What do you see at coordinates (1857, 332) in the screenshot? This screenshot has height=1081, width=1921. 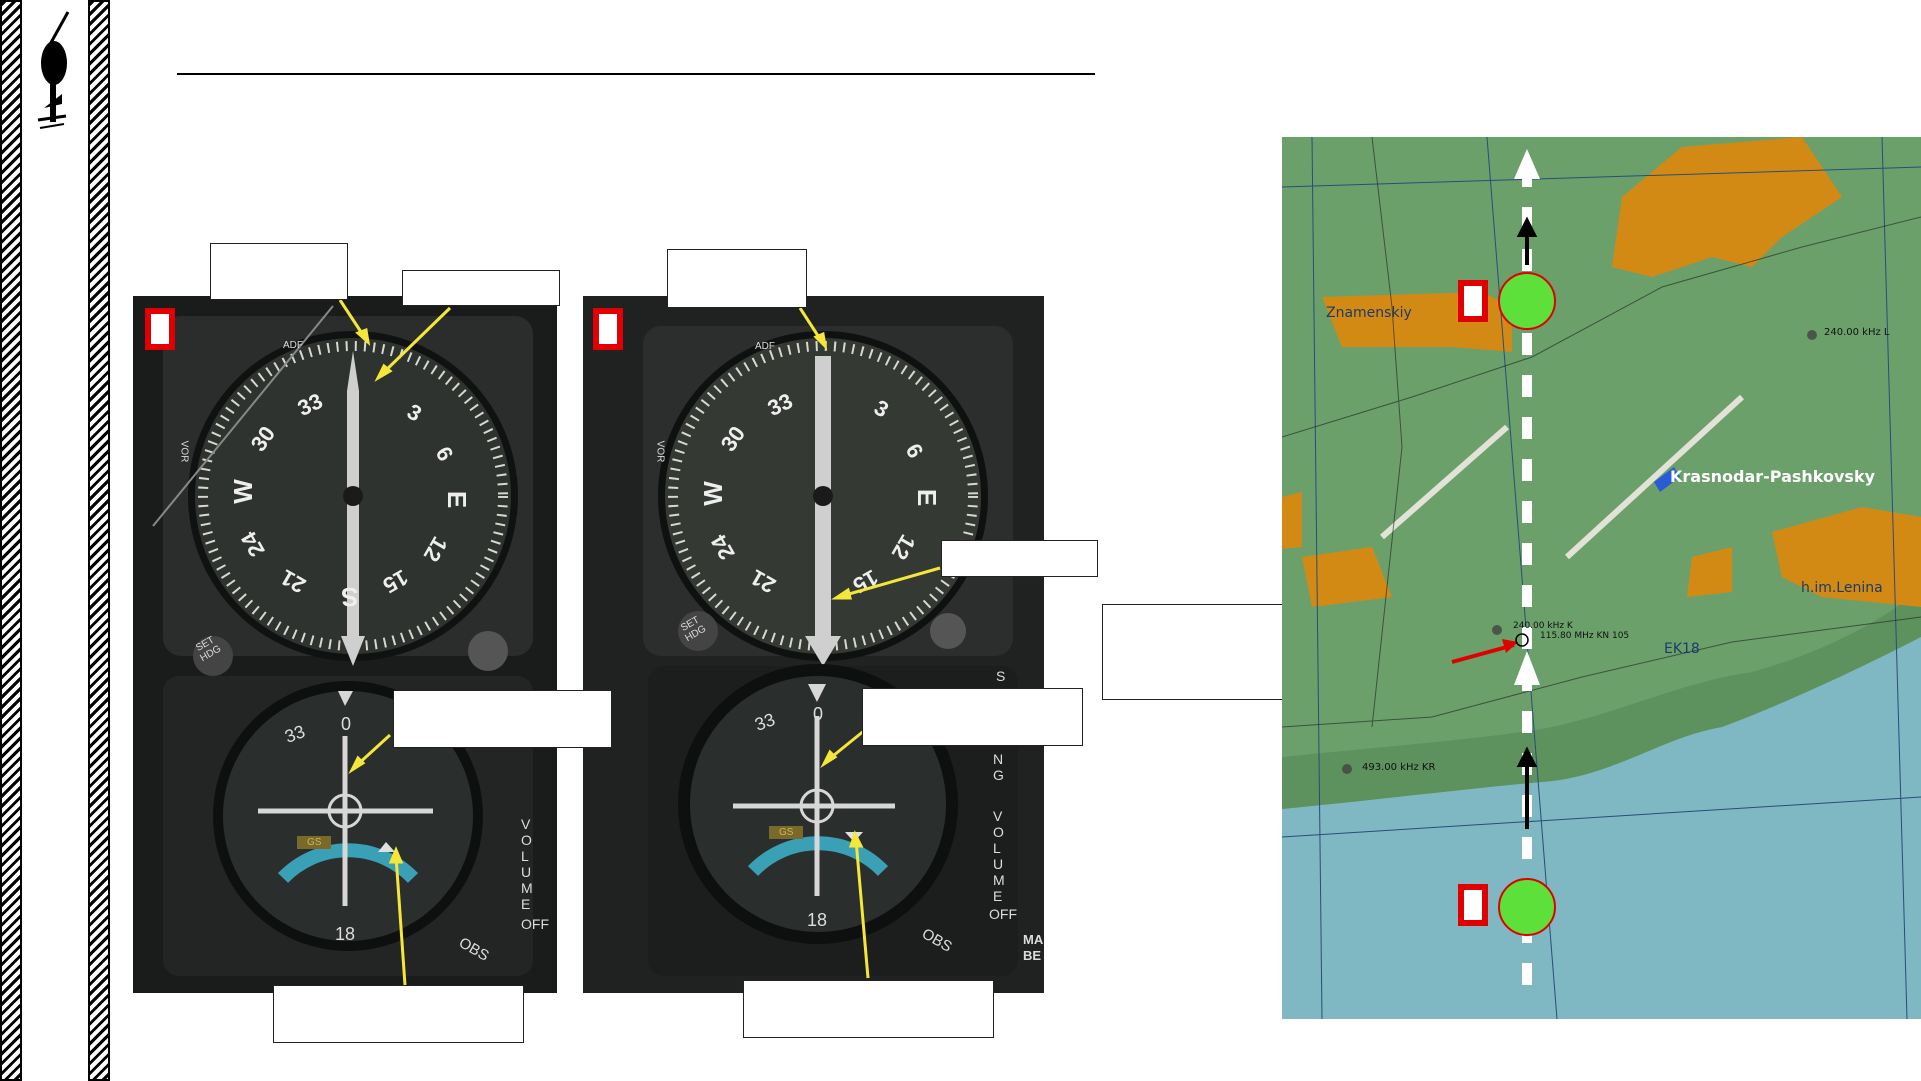 I see `beacon-ndb-top-right: 240.00 kHz L` at bounding box center [1857, 332].